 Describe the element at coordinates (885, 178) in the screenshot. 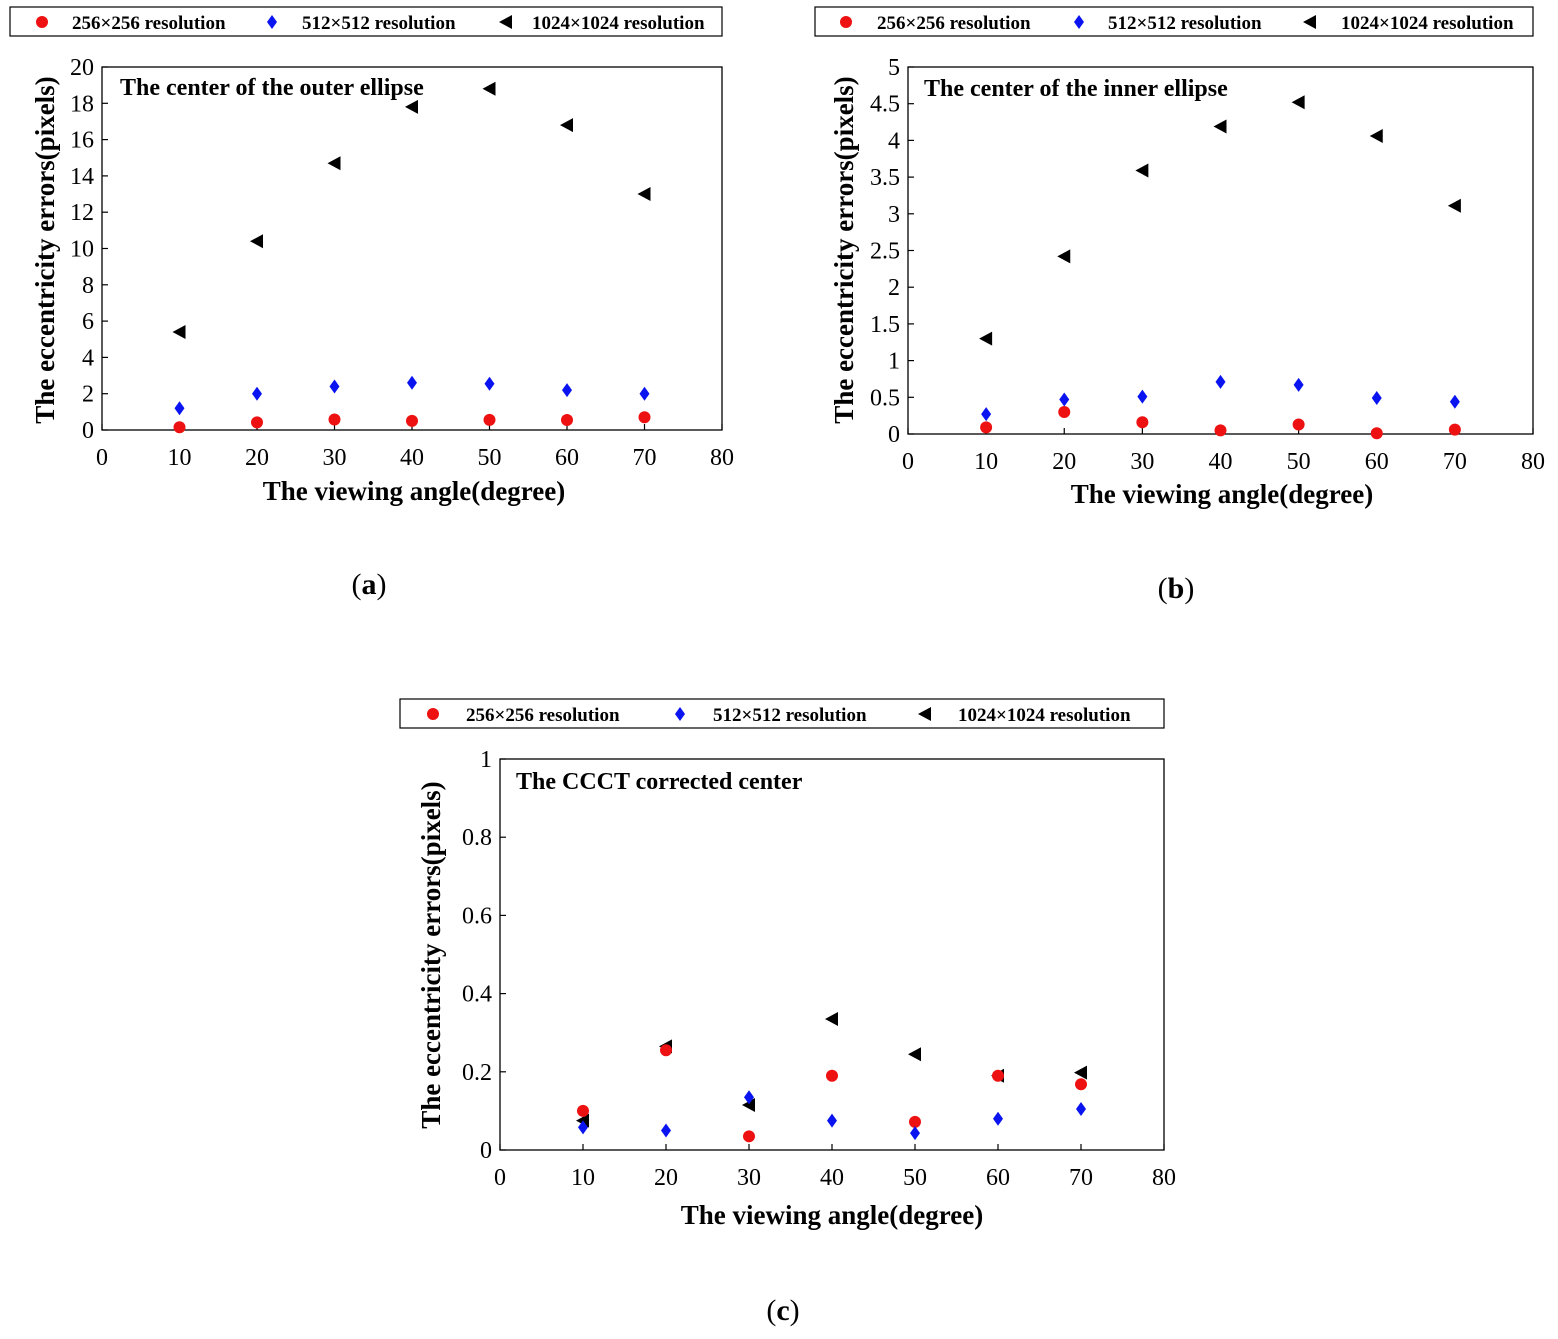

I see `y-tick-label: 3.5` at that location.